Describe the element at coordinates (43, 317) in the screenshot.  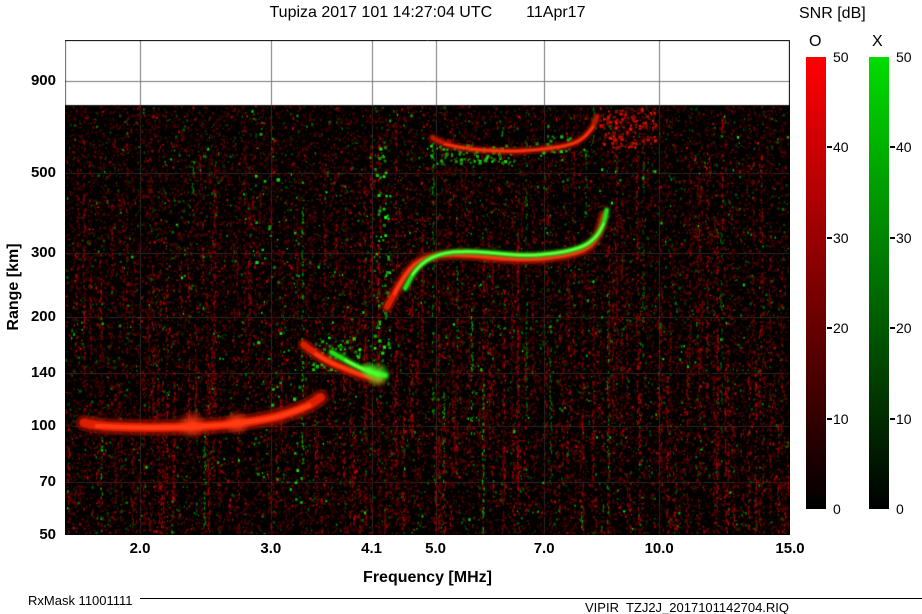
I see `y-tick-label: 200` at that location.